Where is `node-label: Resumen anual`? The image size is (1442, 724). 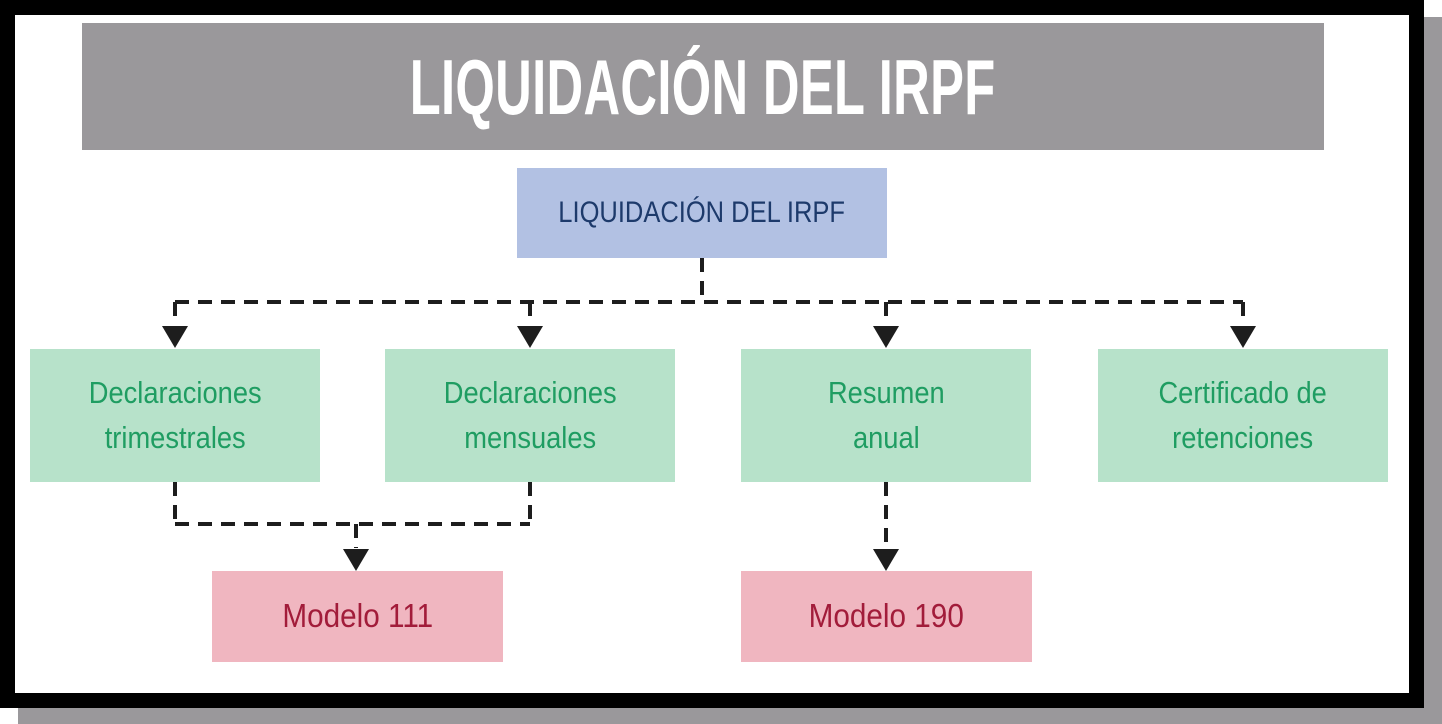
node-label: Resumen anual is located at coordinates (886, 415).